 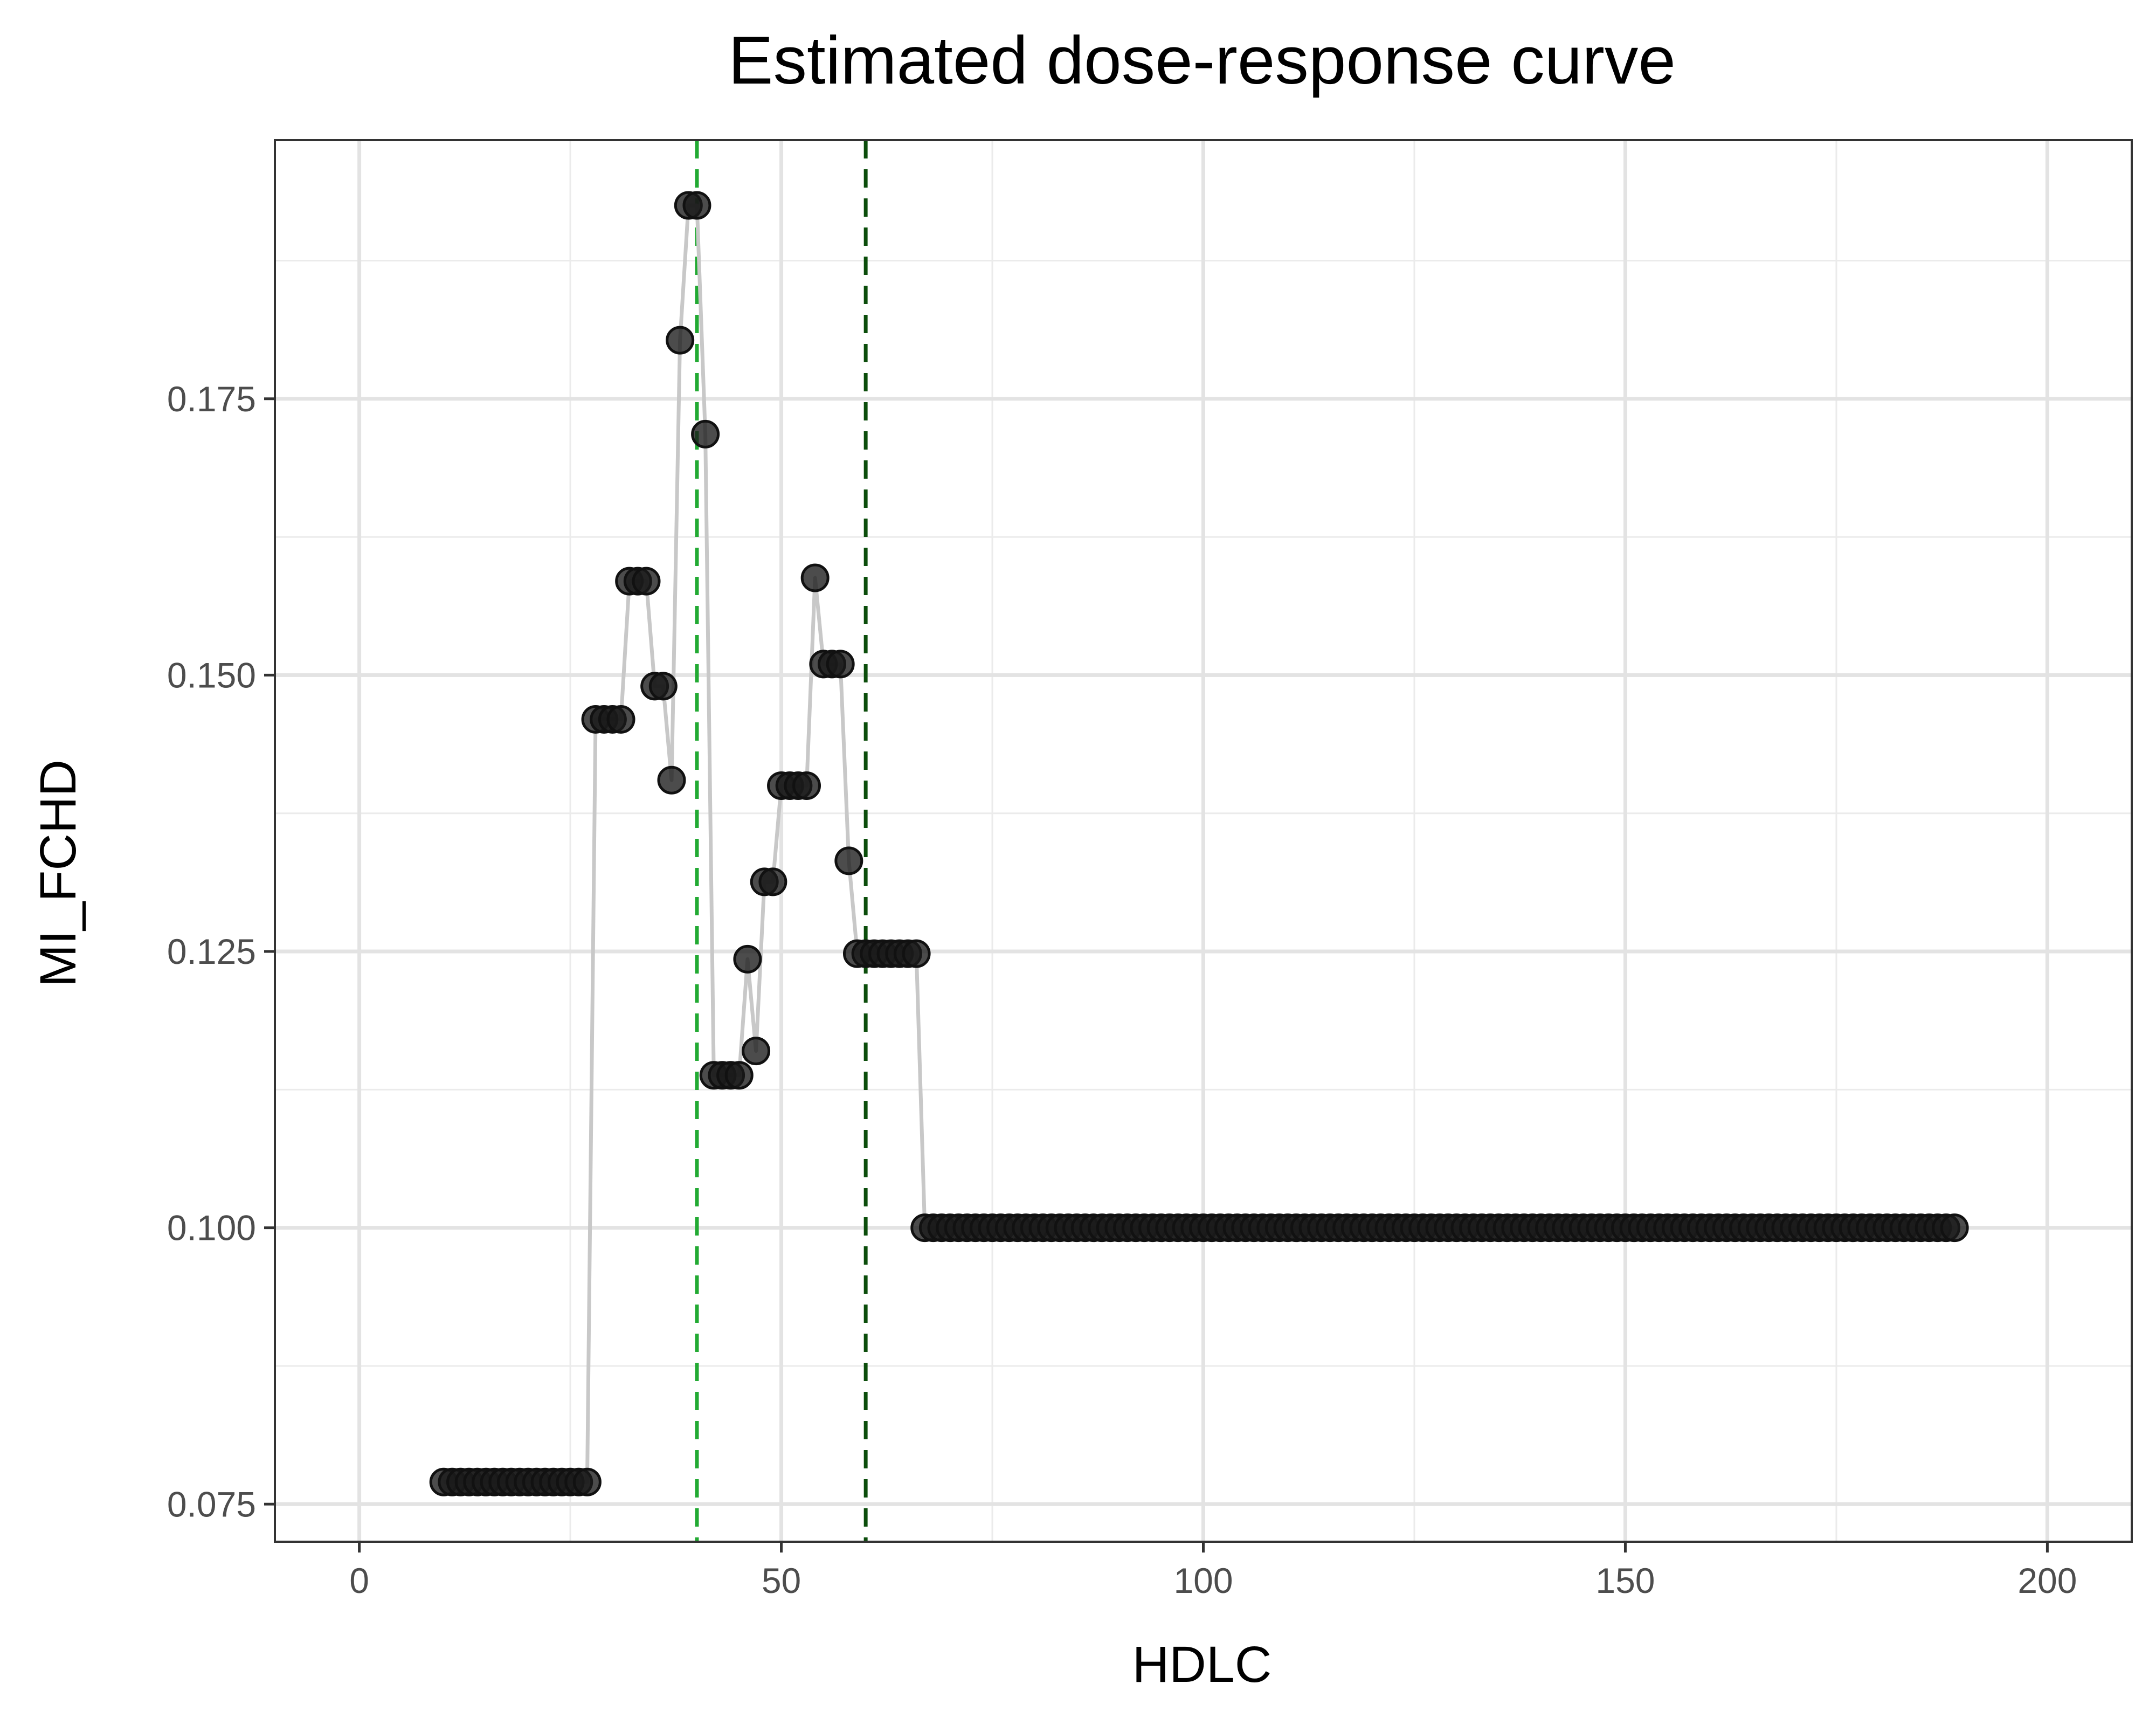 I want to click on x-axis-title: HDLC, so click(x=1202, y=1664).